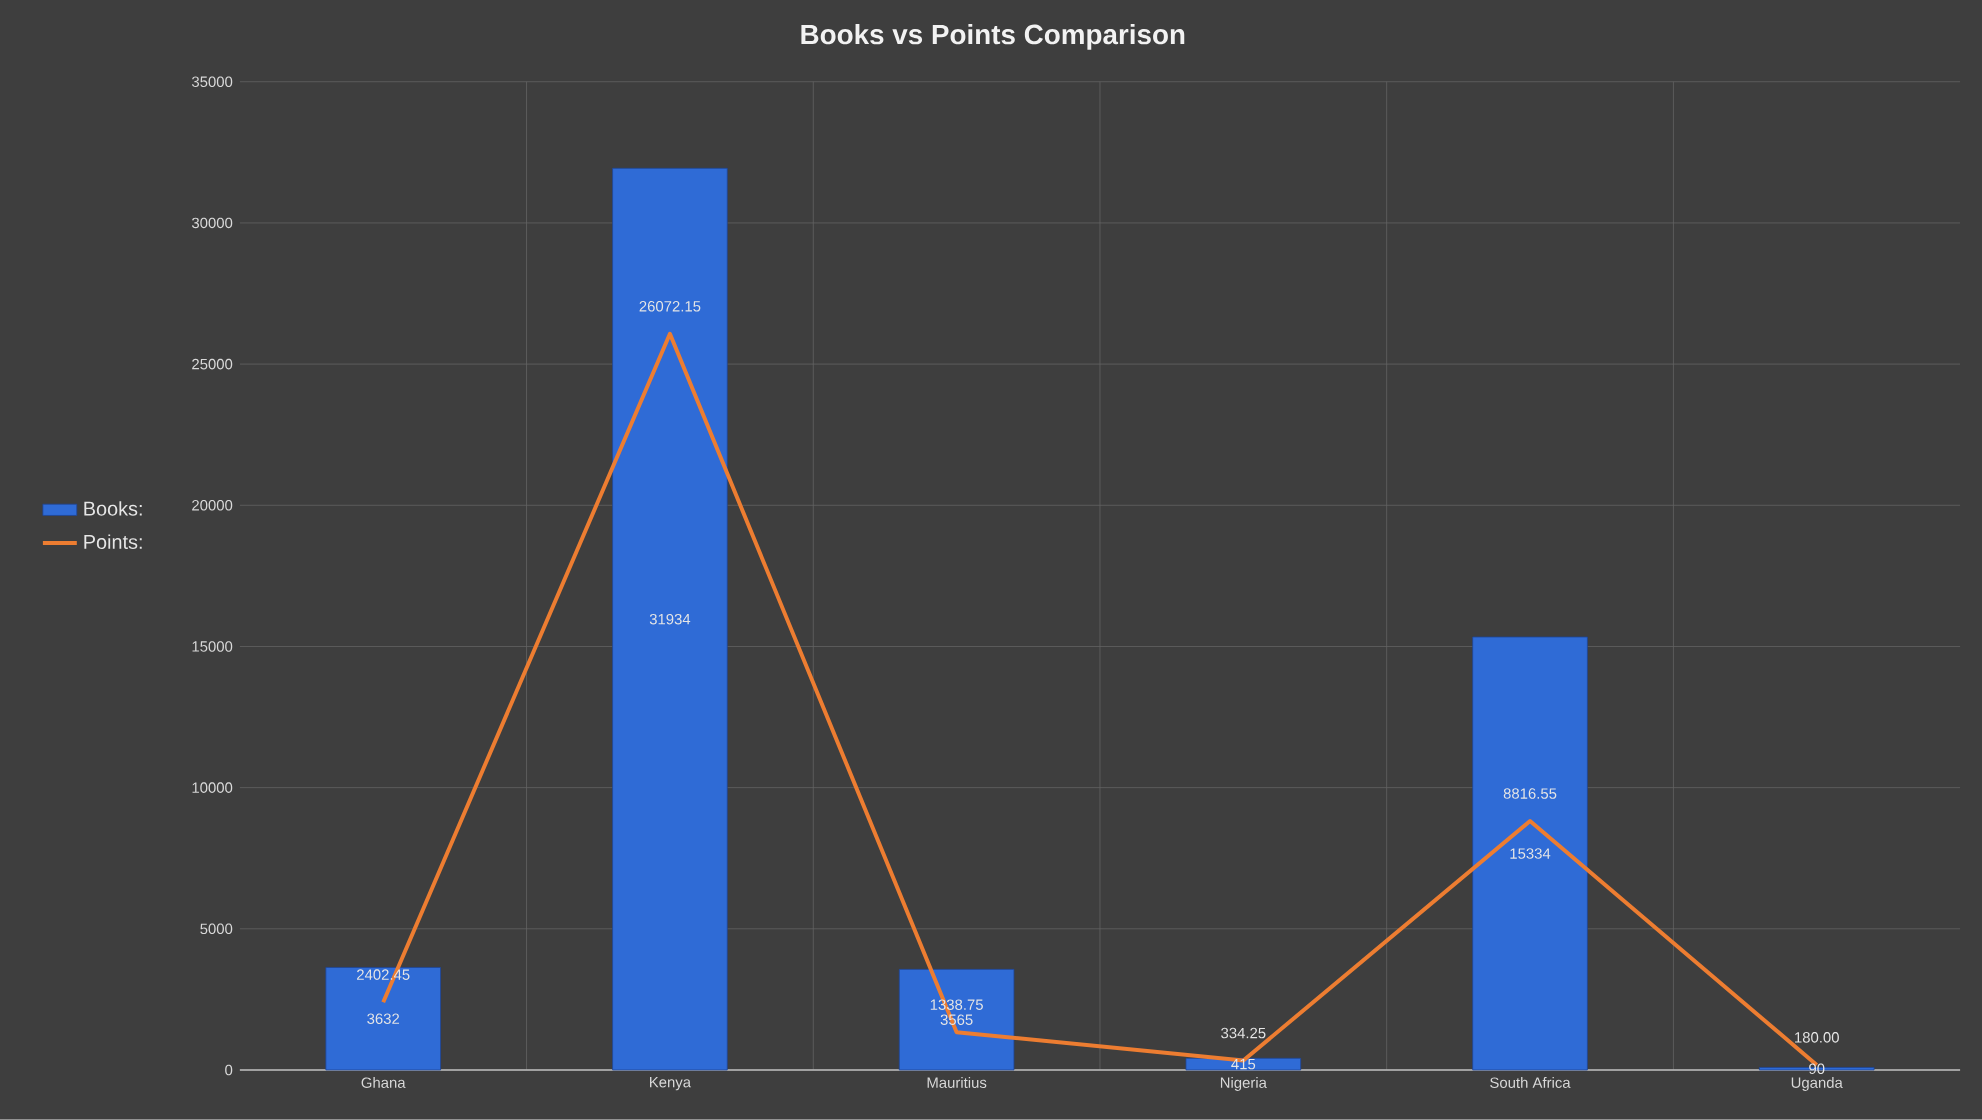  What do you see at coordinates (1817, 1037) in the screenshot?
I see `data-label: 180.00` at bounding box center [1817, 1037].